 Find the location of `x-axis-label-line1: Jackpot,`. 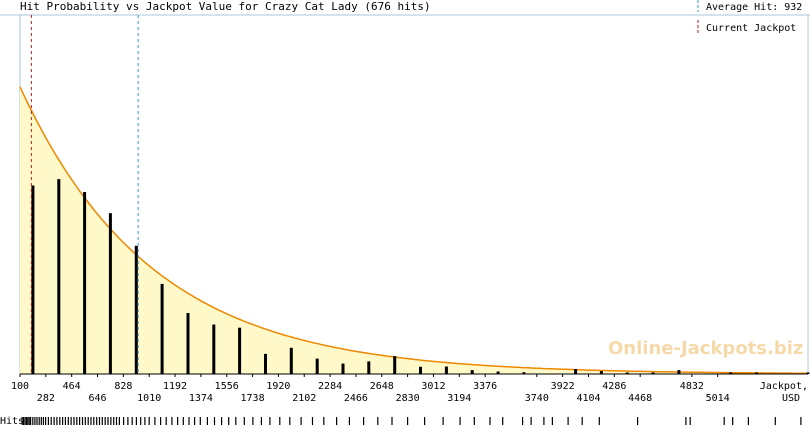

x-axis-label-line1: Jackpot, is located at coordinates (784, 386).